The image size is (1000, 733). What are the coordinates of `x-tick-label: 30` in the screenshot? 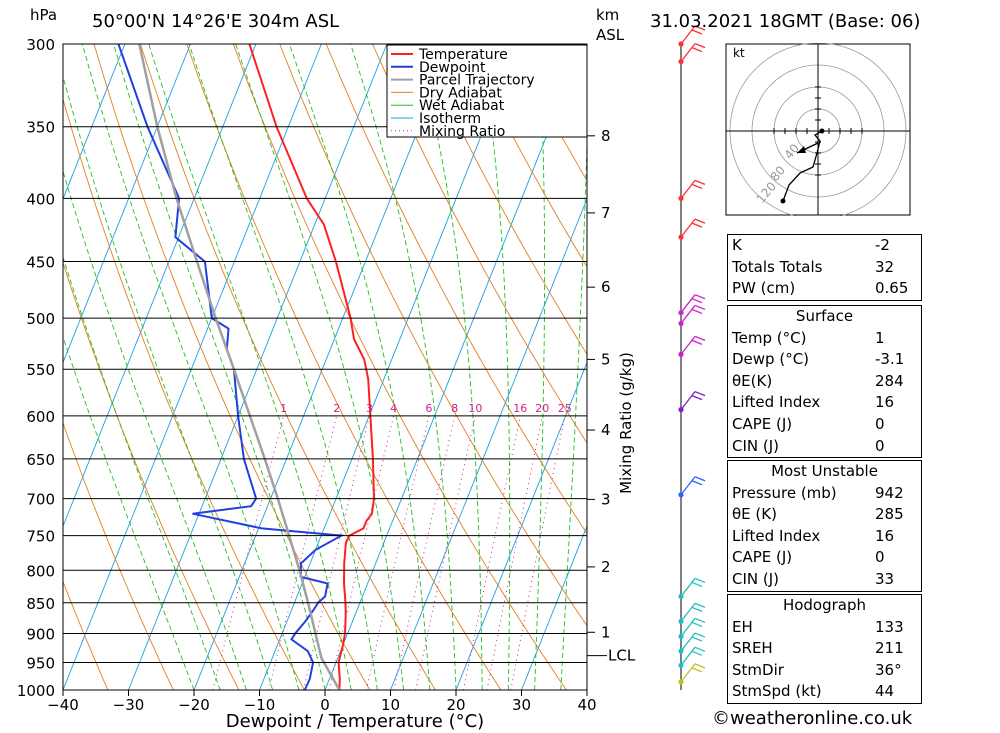 It's located at (521, 705).